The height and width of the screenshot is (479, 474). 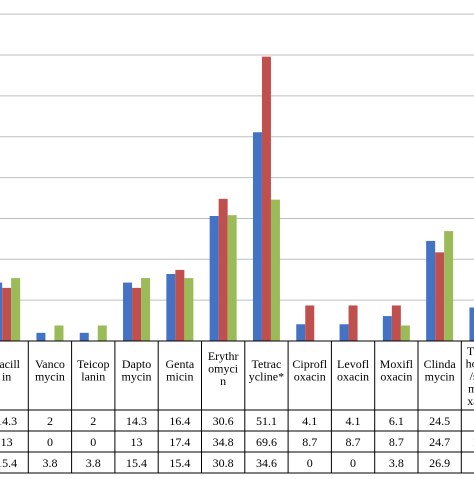 I want to click on category-label: Erythr, so click(x=223, y=356).